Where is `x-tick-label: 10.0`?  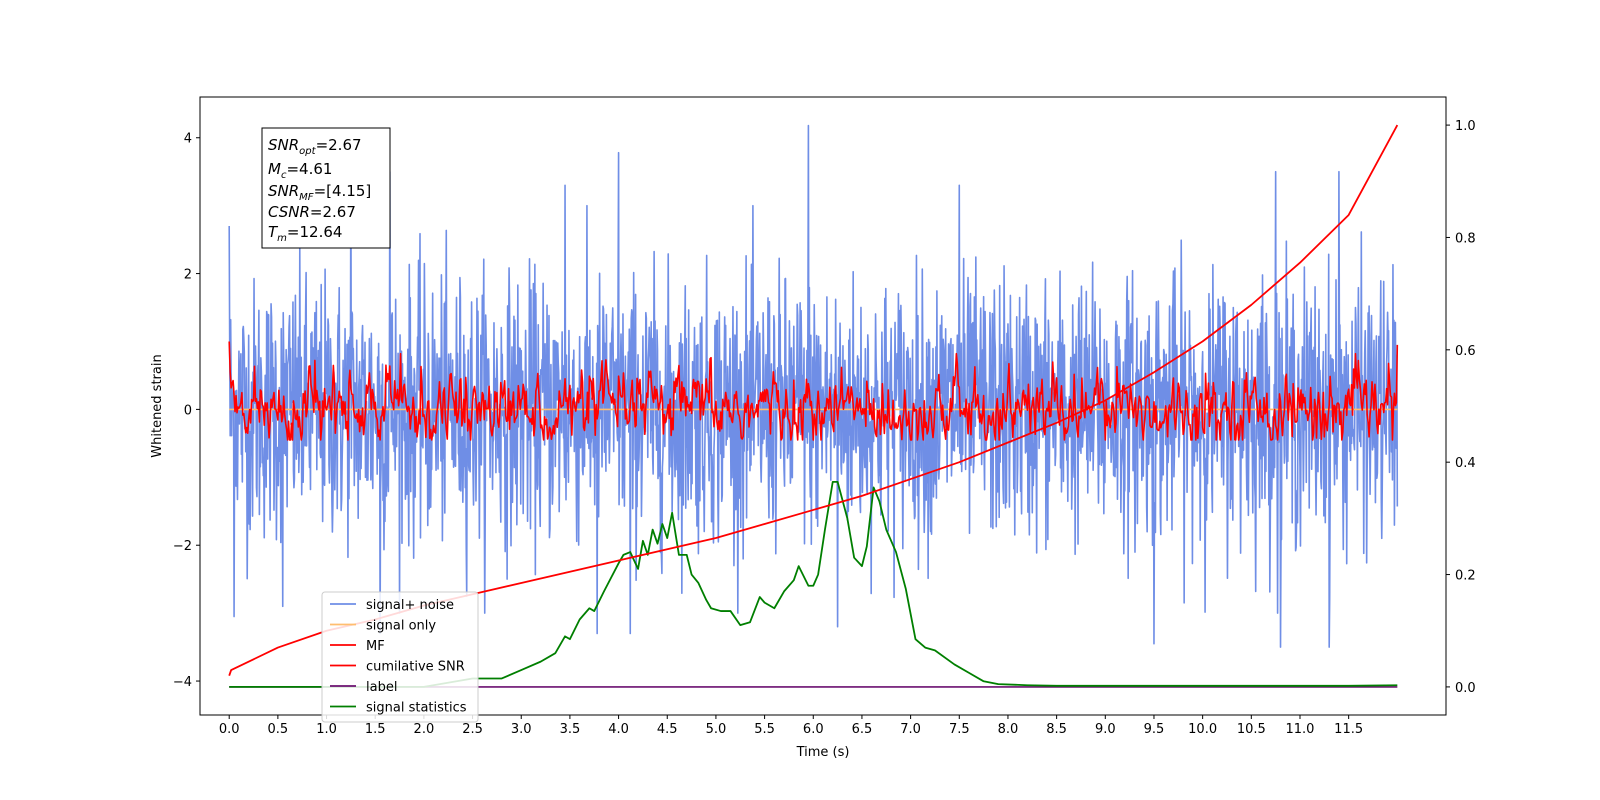 x-tick-label: 10.0 is located at coordinates (1202, 729).